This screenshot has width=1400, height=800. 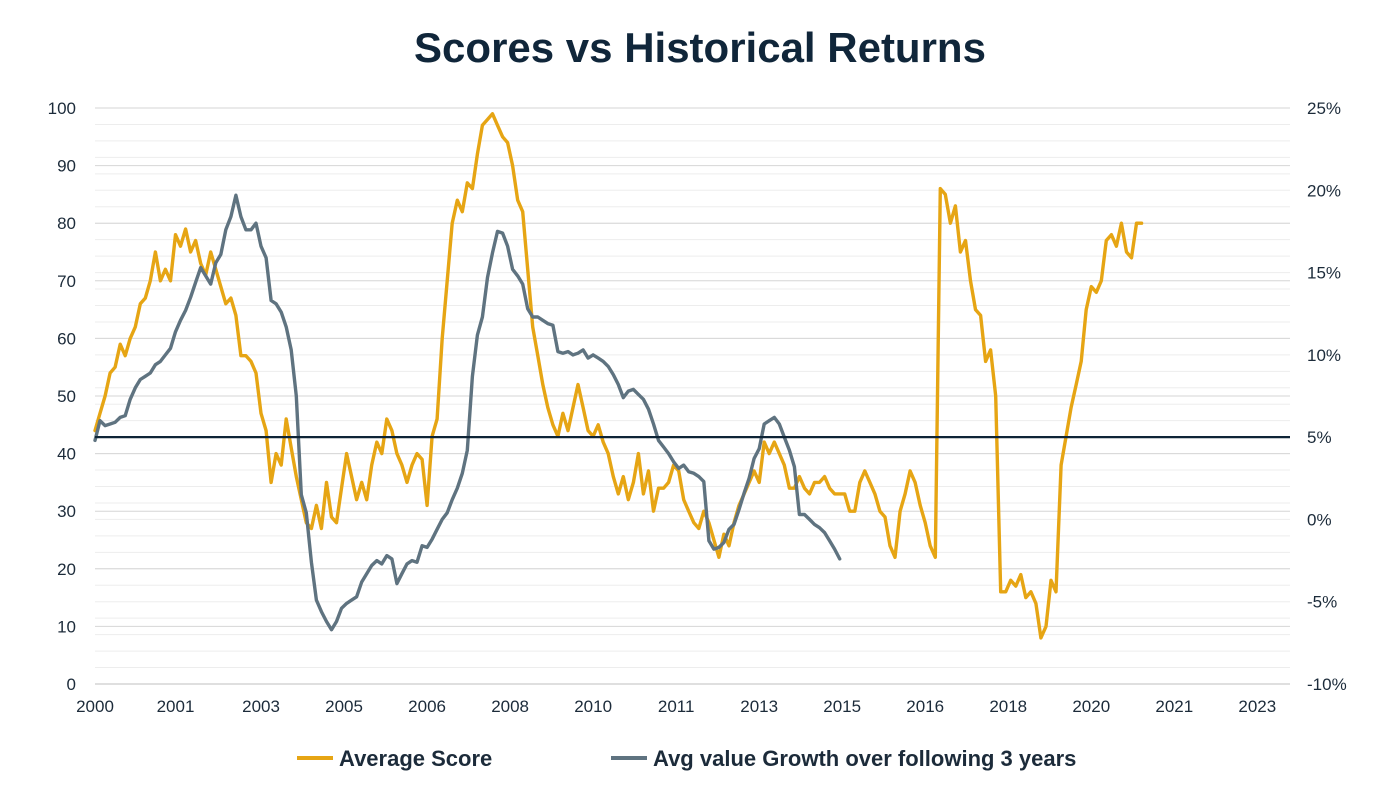 What do you see at coordinates (427, 706) in the screenshot?
I see `x-tick-label: 2006` at bounding box center [427, 706].